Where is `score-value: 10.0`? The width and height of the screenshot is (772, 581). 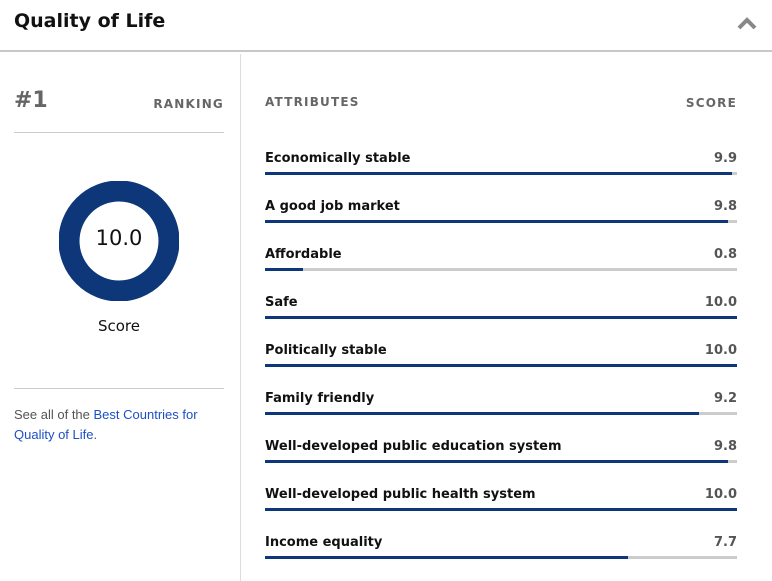
score-value: 10.0 is located at coordinates (119, 238).